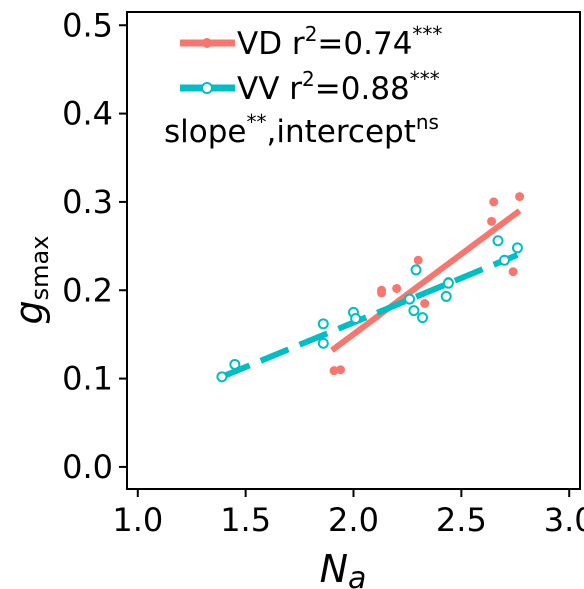 The image size is (584, 589). What do you see at coordinates (425, 79) in the screenshot?
I see `legend-signif-vv: ***` at bounding box center [425, 79].